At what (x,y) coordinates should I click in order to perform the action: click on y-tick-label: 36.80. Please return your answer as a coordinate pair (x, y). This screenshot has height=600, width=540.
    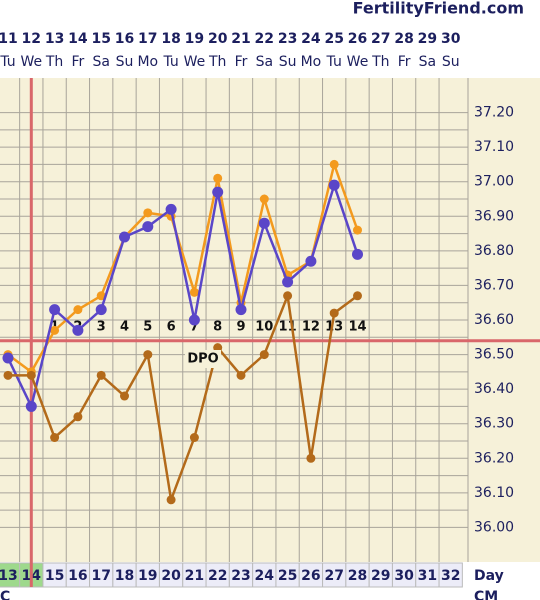
    Looking at the image, I should click on (494, 251).